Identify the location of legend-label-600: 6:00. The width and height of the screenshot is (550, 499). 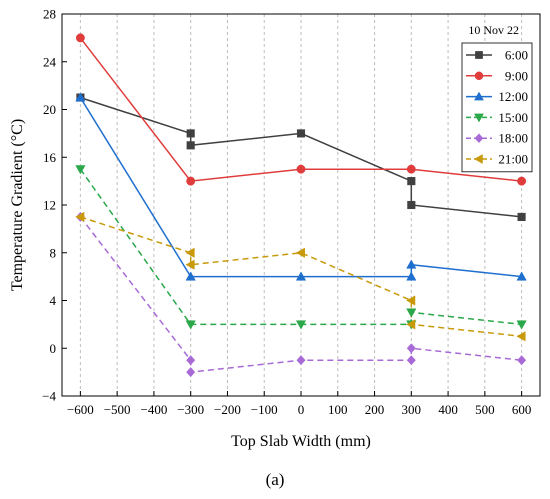
(516, 55).